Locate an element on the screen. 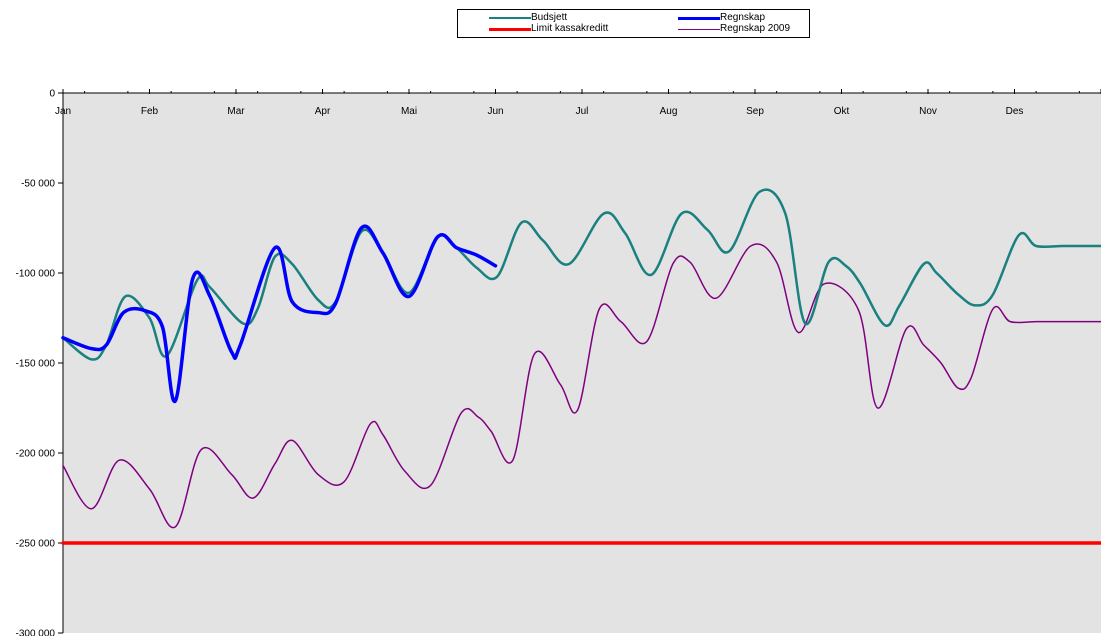 This screenshot has width=1101, height=636. legend-label-regnskap-2009: Regnskap 2009 is located at coordinates (755, 28).